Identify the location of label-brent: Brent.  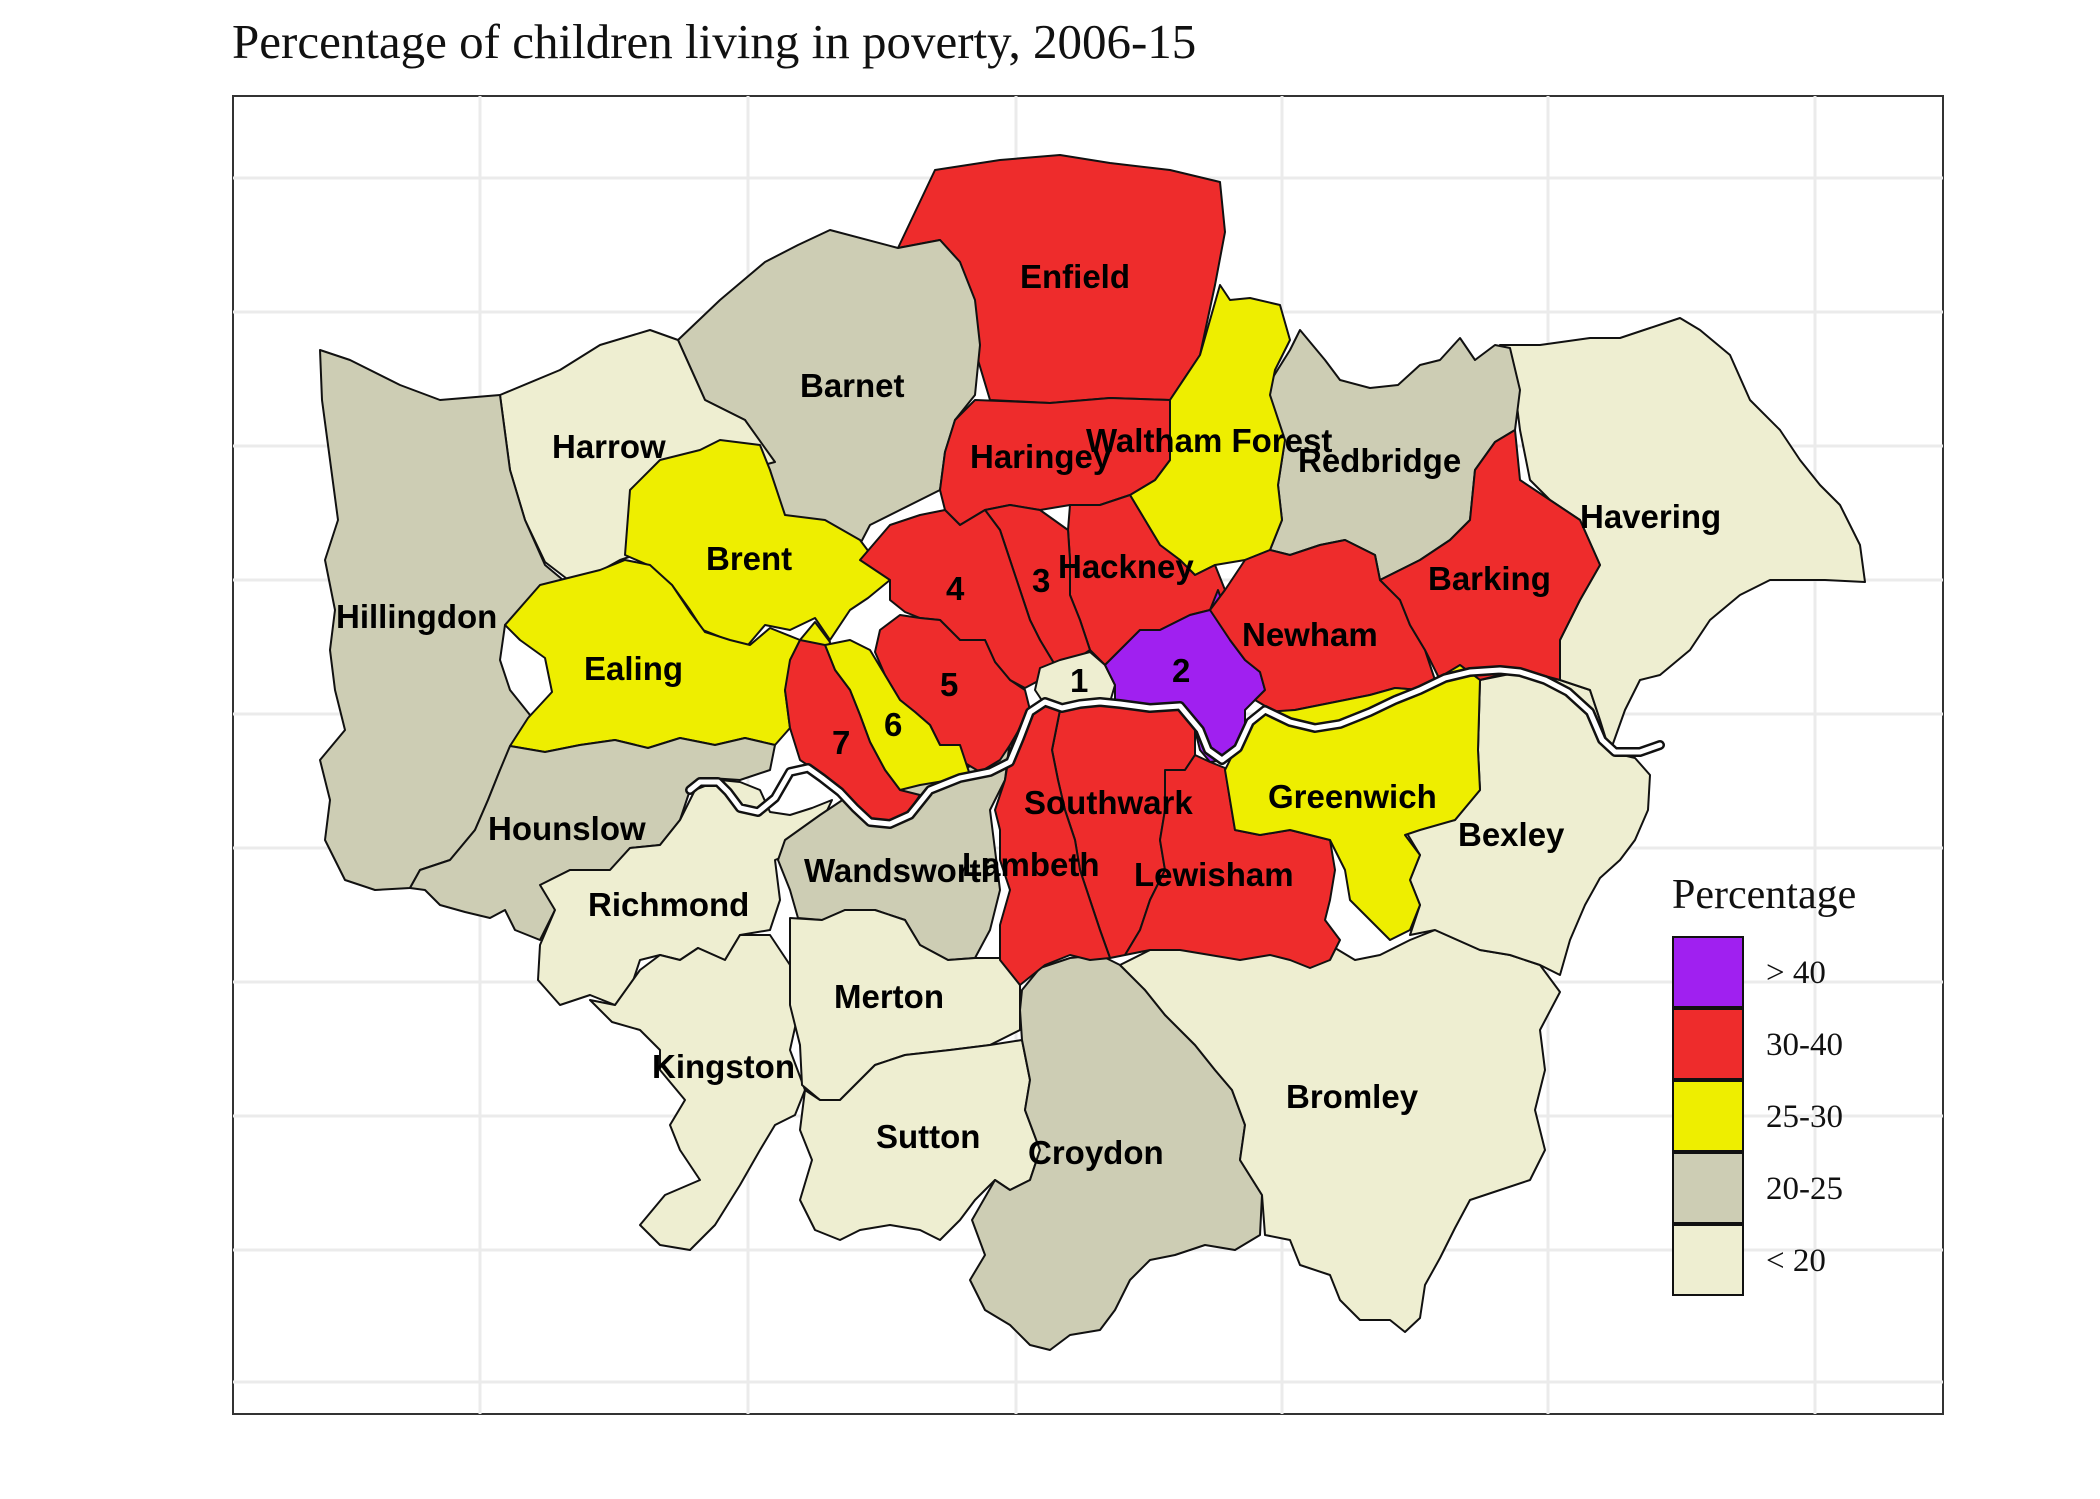
(749, 558).